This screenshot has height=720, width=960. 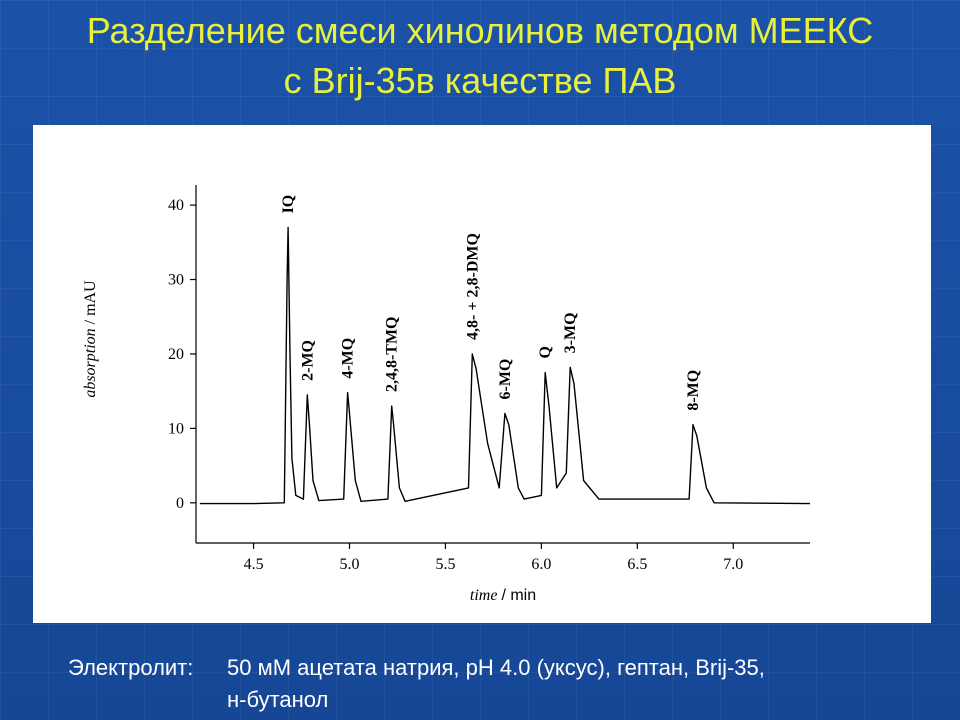 I want to click on title: с Brij-35в качестве ПАВ, so click(x=480, y=80).